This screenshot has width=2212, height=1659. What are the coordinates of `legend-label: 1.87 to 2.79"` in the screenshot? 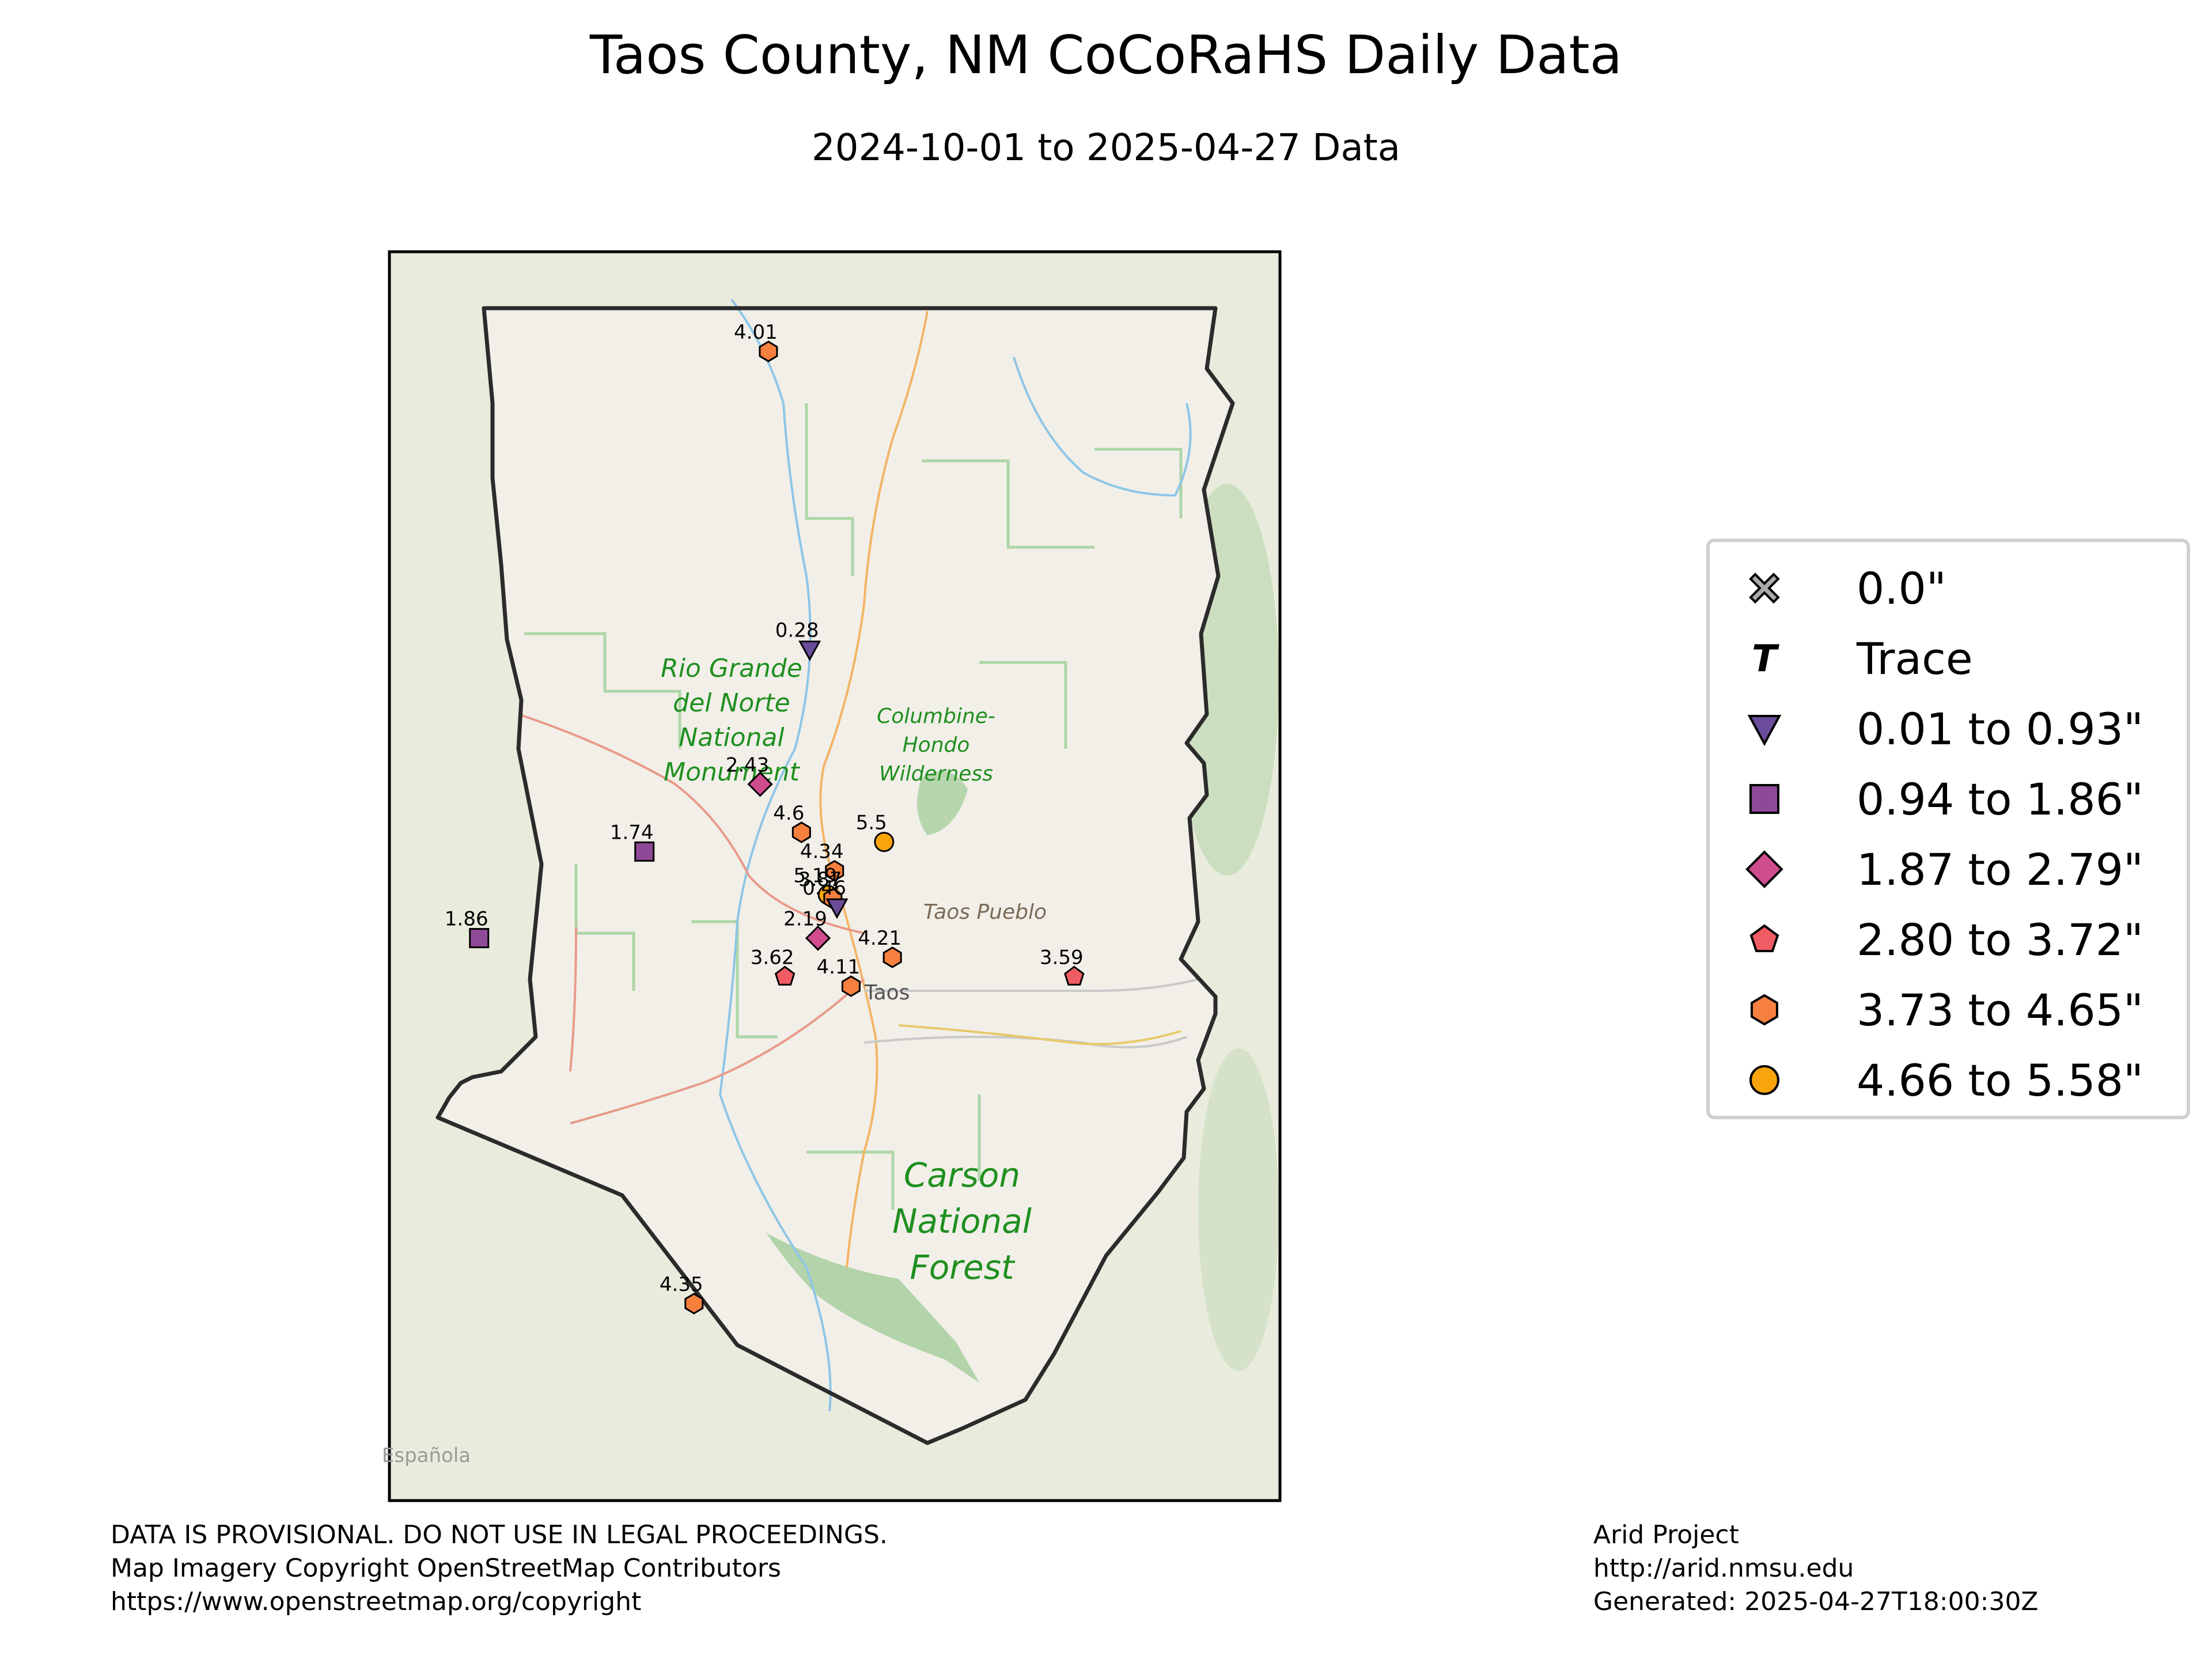 It's located at (2000, 869).